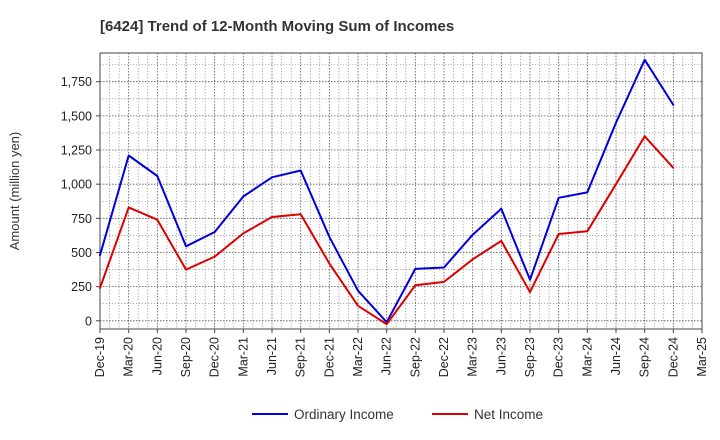  Describe the element at coordinates (129, 357) in the screenshot. I see `x-tick-label: Mar-20` at that location.